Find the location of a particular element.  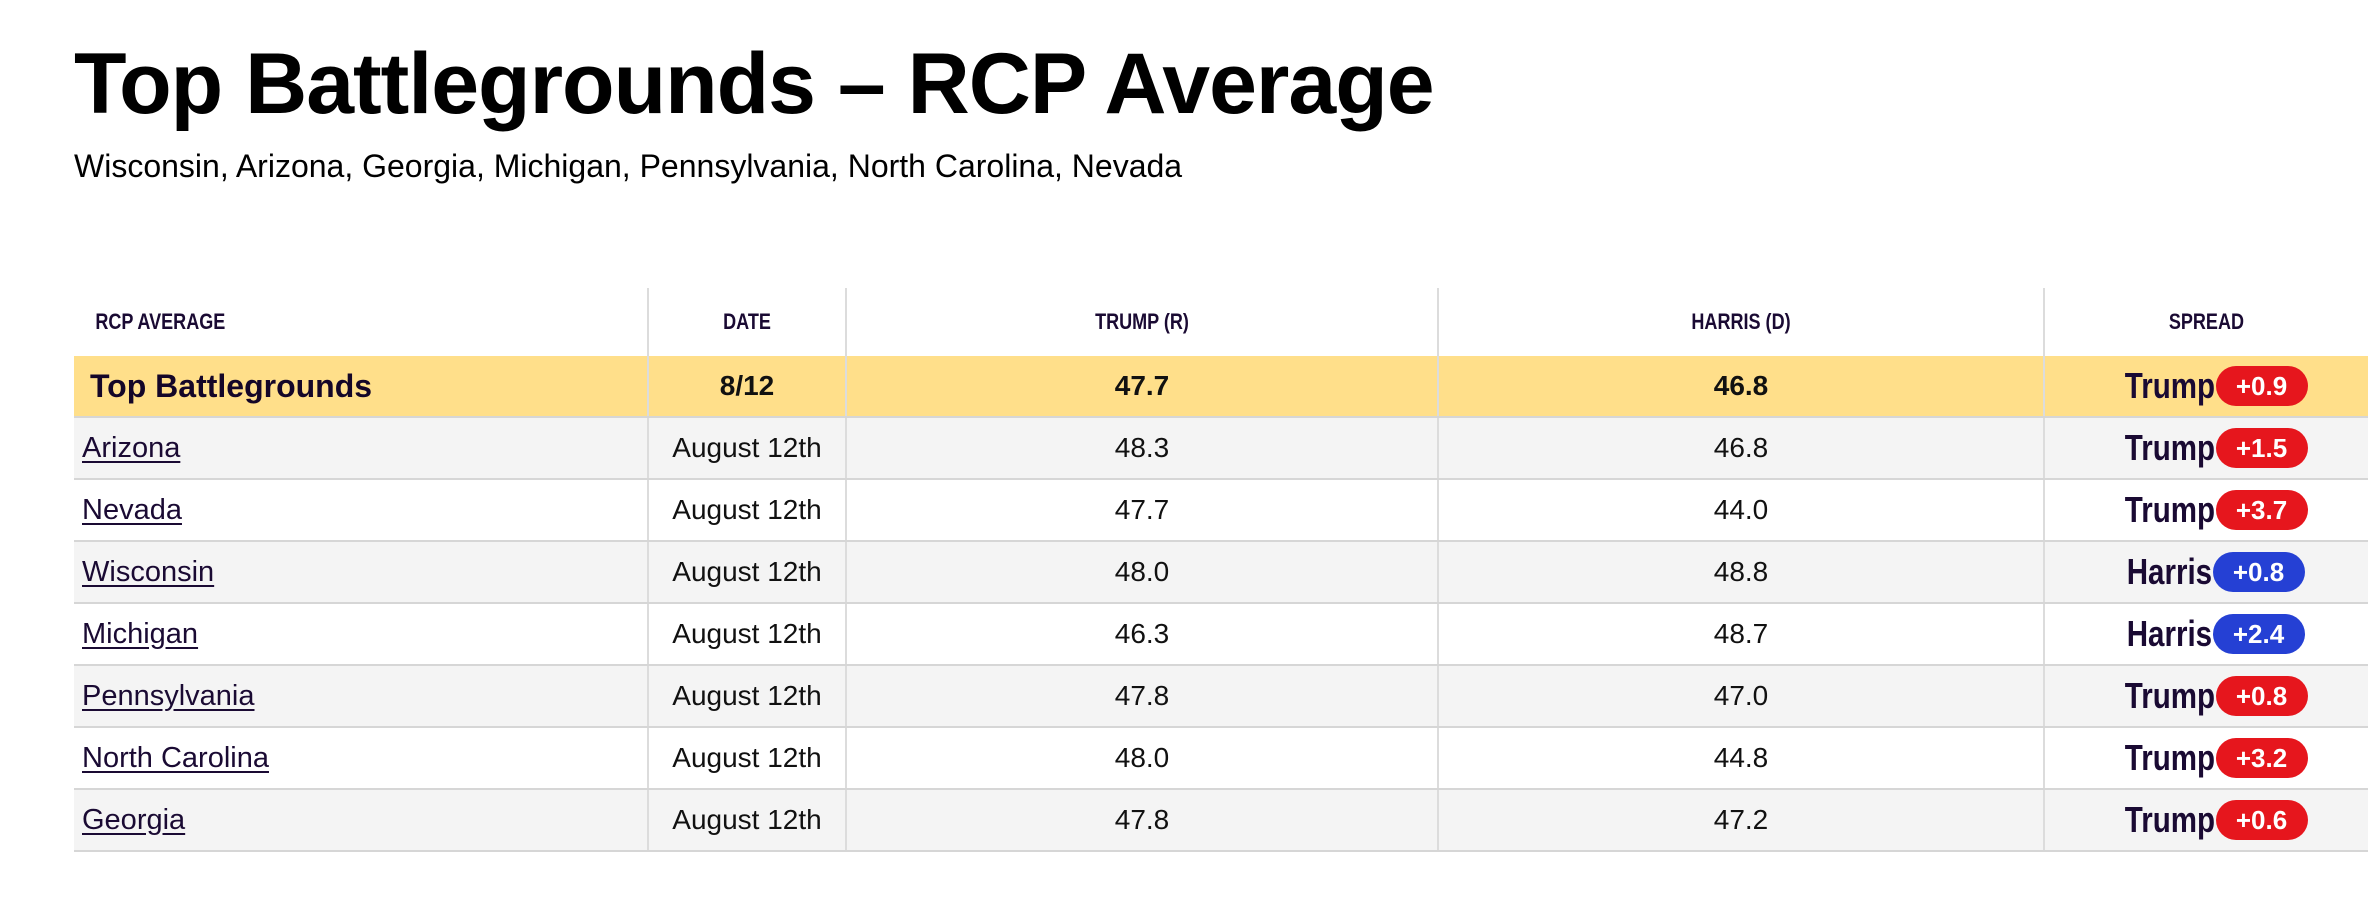

table-row: Pennsylvania August 12th 47.8 47.0 Trump +0.8 is located at coordinates (1221, 696).